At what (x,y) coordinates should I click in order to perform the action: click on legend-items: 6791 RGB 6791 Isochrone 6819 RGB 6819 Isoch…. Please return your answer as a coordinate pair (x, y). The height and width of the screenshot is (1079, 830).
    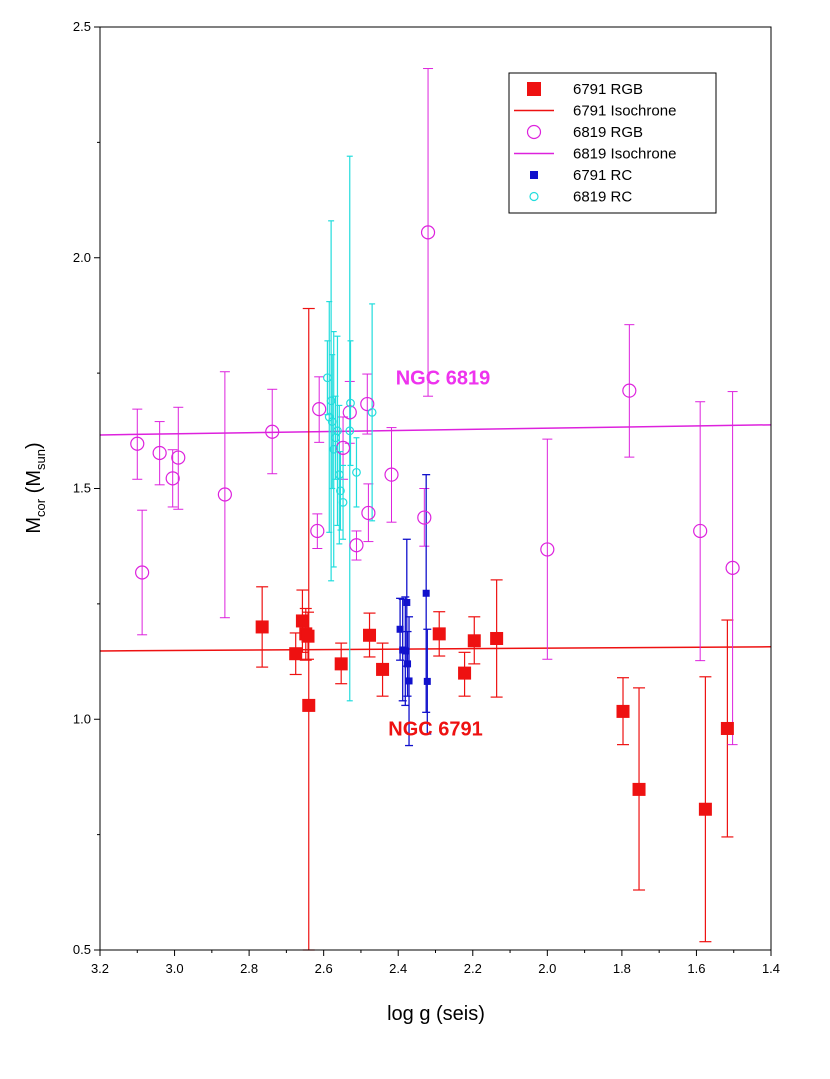
    Looking at the image, I should click on (595, 143).